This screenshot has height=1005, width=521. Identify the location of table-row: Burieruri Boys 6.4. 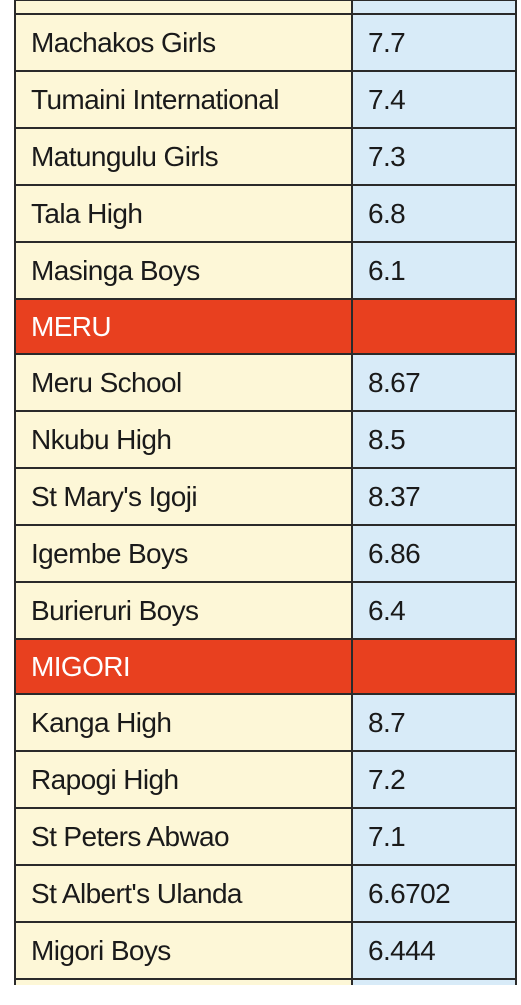
(265, 609).